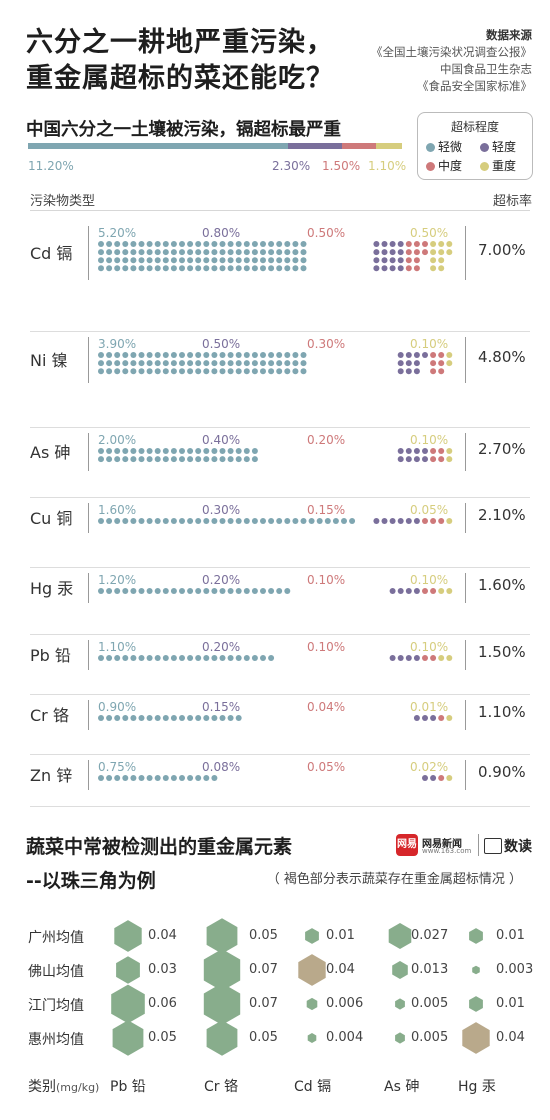  I want to click on source-label: 数据来源, so click(509, 35).